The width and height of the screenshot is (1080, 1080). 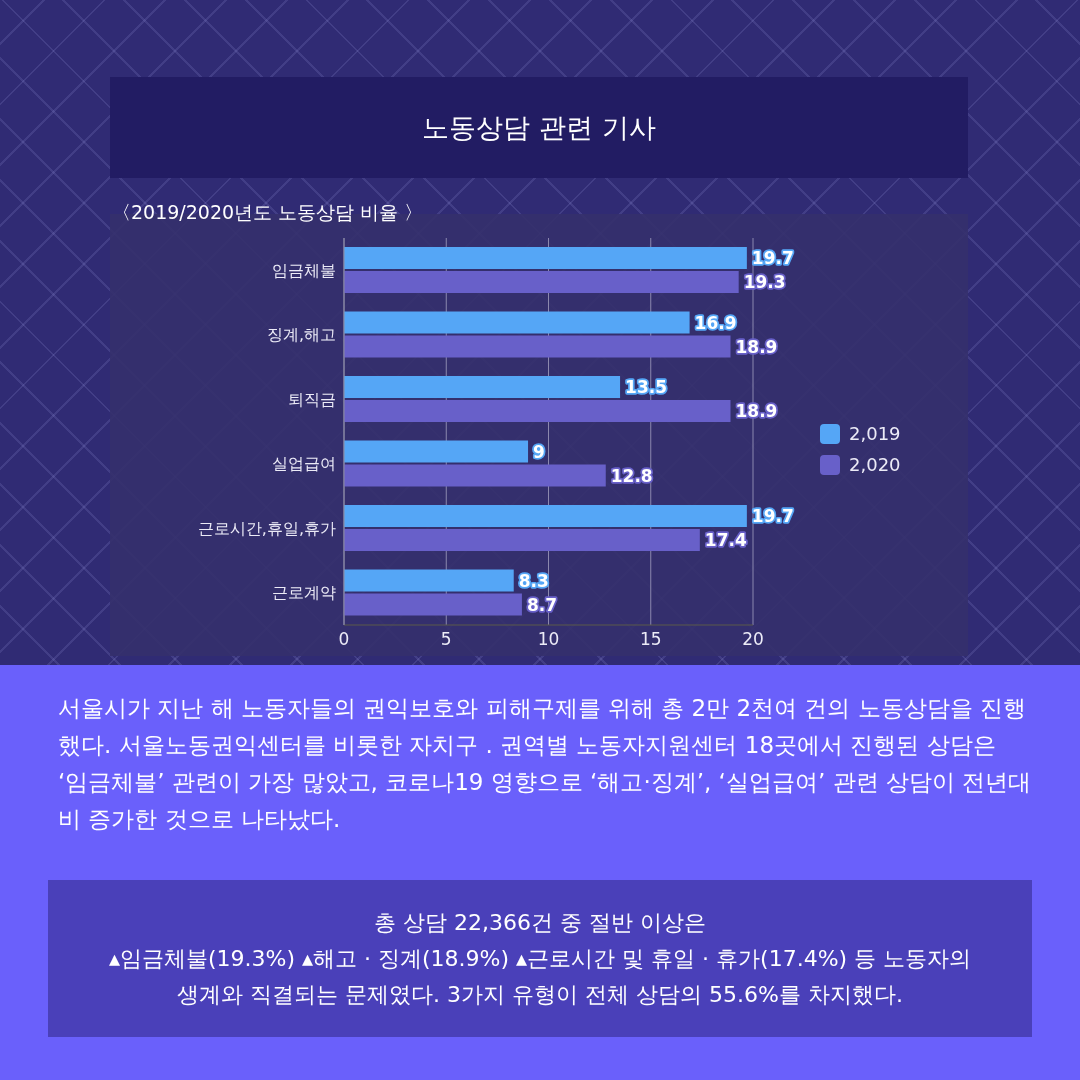 What do you see at coordinates (650, 639) in the screenshot?
I see `x-tick-label: 15` at bounding box center [650, 639].